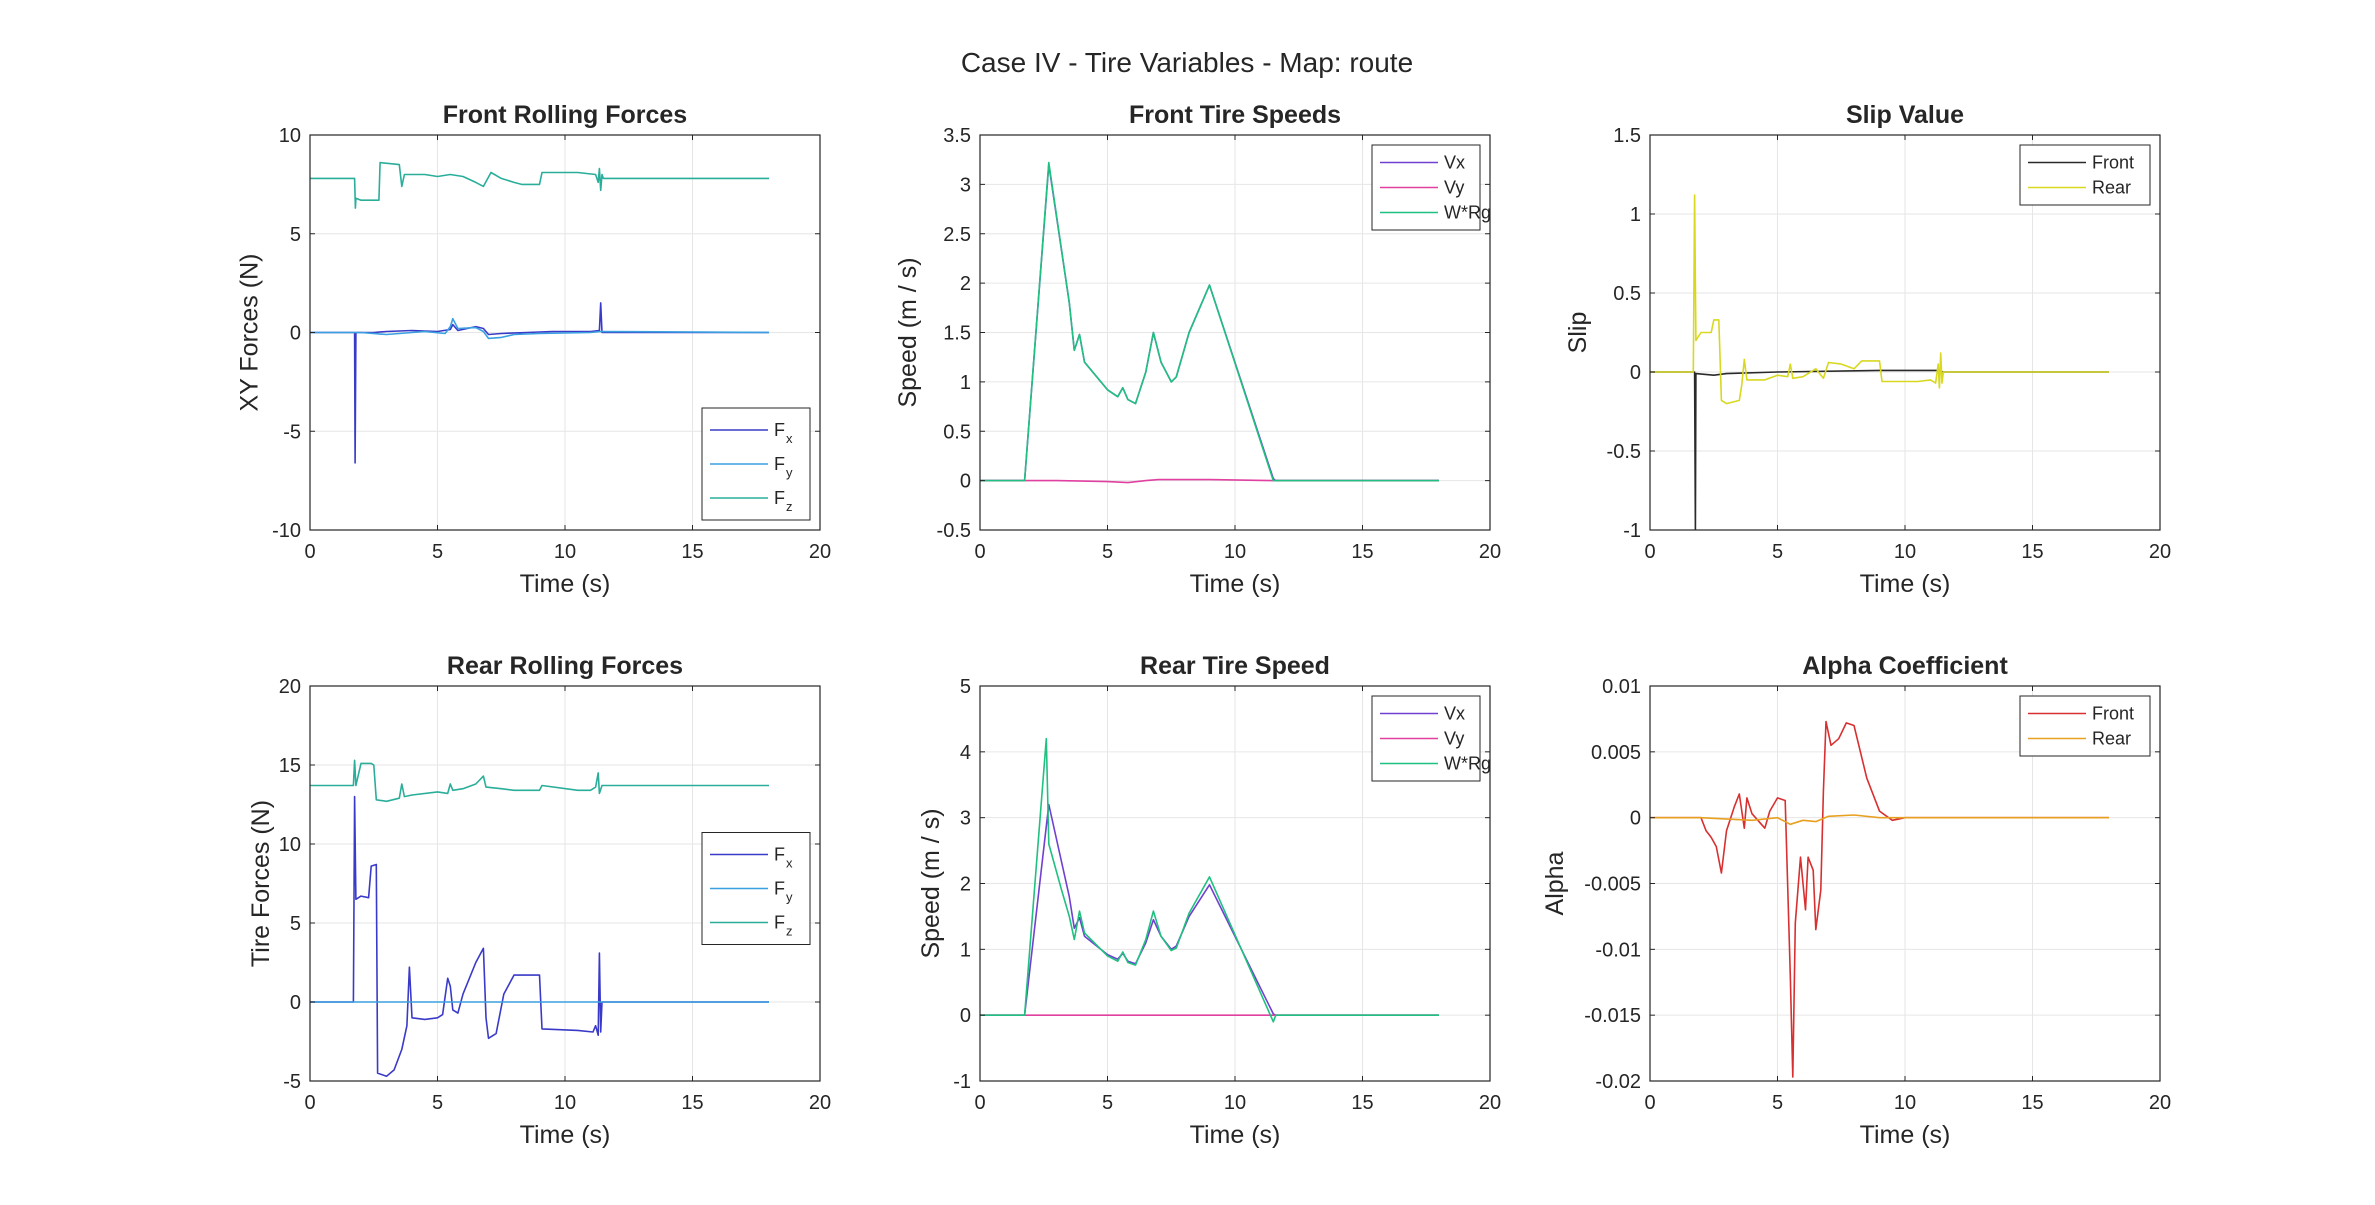 Image resolution: width=2375 pixels, height=1205 pixels. Describe the element at coordinates (1905, 666) in the screenshot. I see `plot-title: Alpha Coefficient` at that location.